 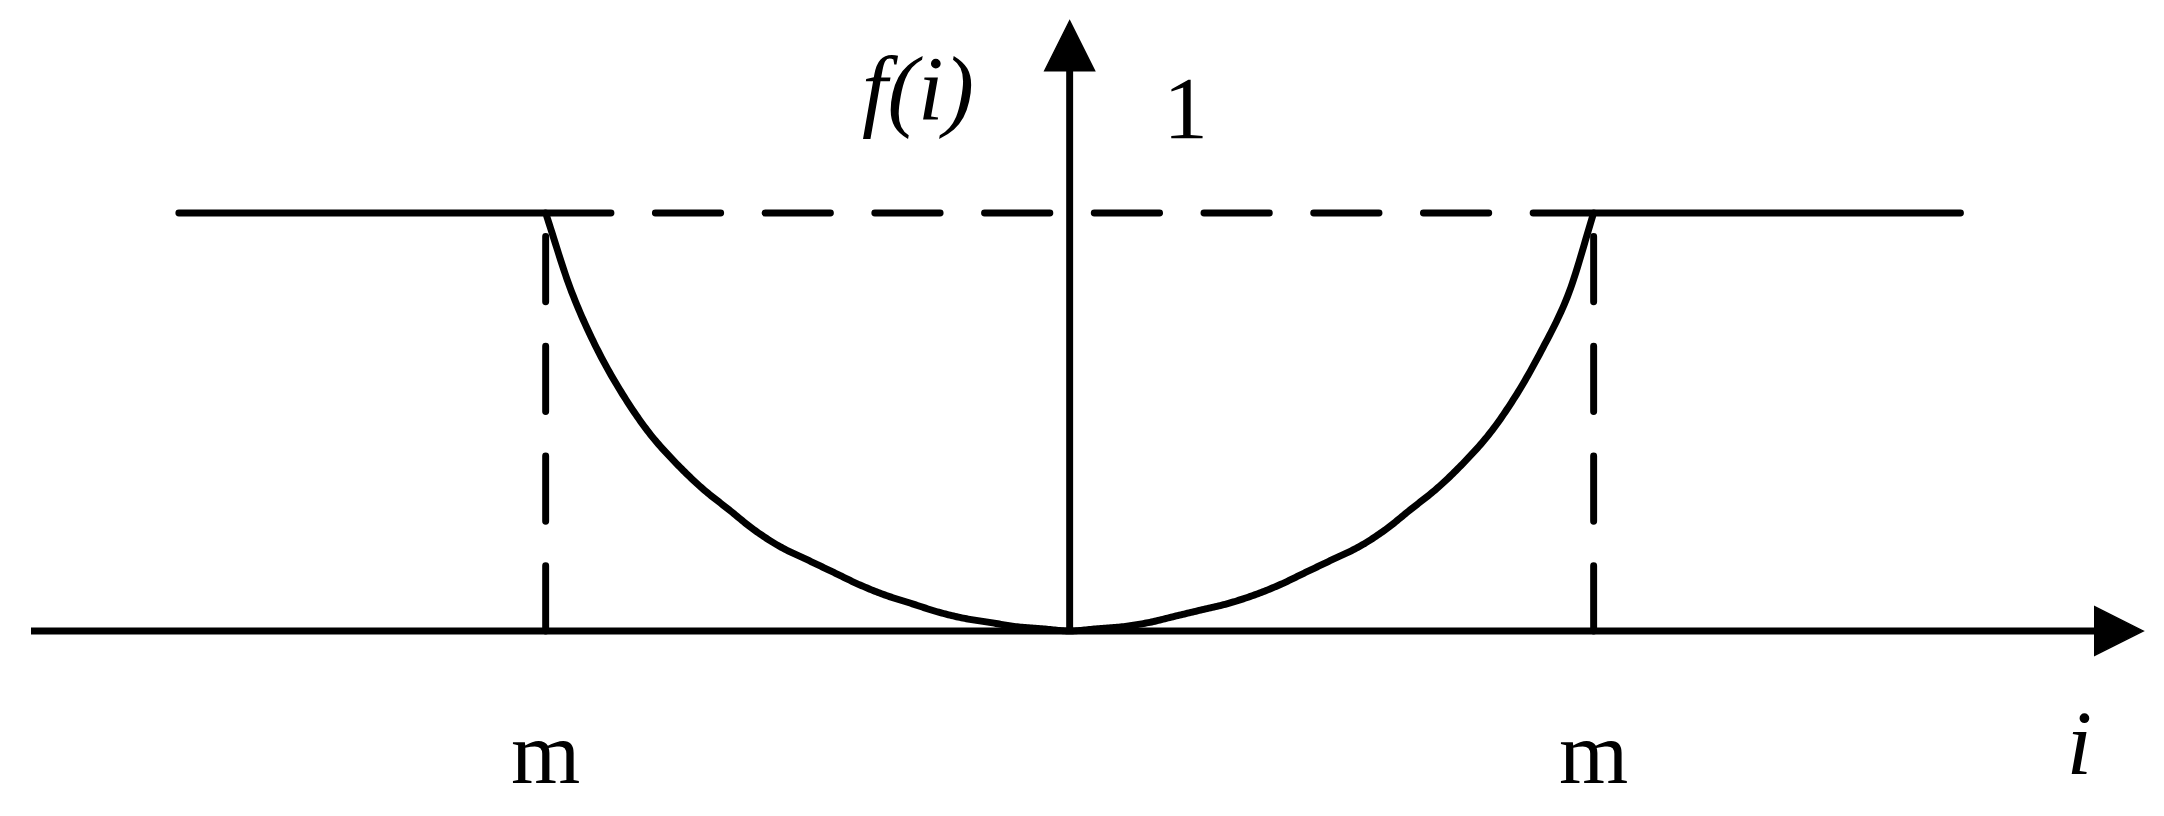 What do you see at coordinates (1187, 109) in the screenshot?
I see `text: 1` at bounding box center [1187, 109].